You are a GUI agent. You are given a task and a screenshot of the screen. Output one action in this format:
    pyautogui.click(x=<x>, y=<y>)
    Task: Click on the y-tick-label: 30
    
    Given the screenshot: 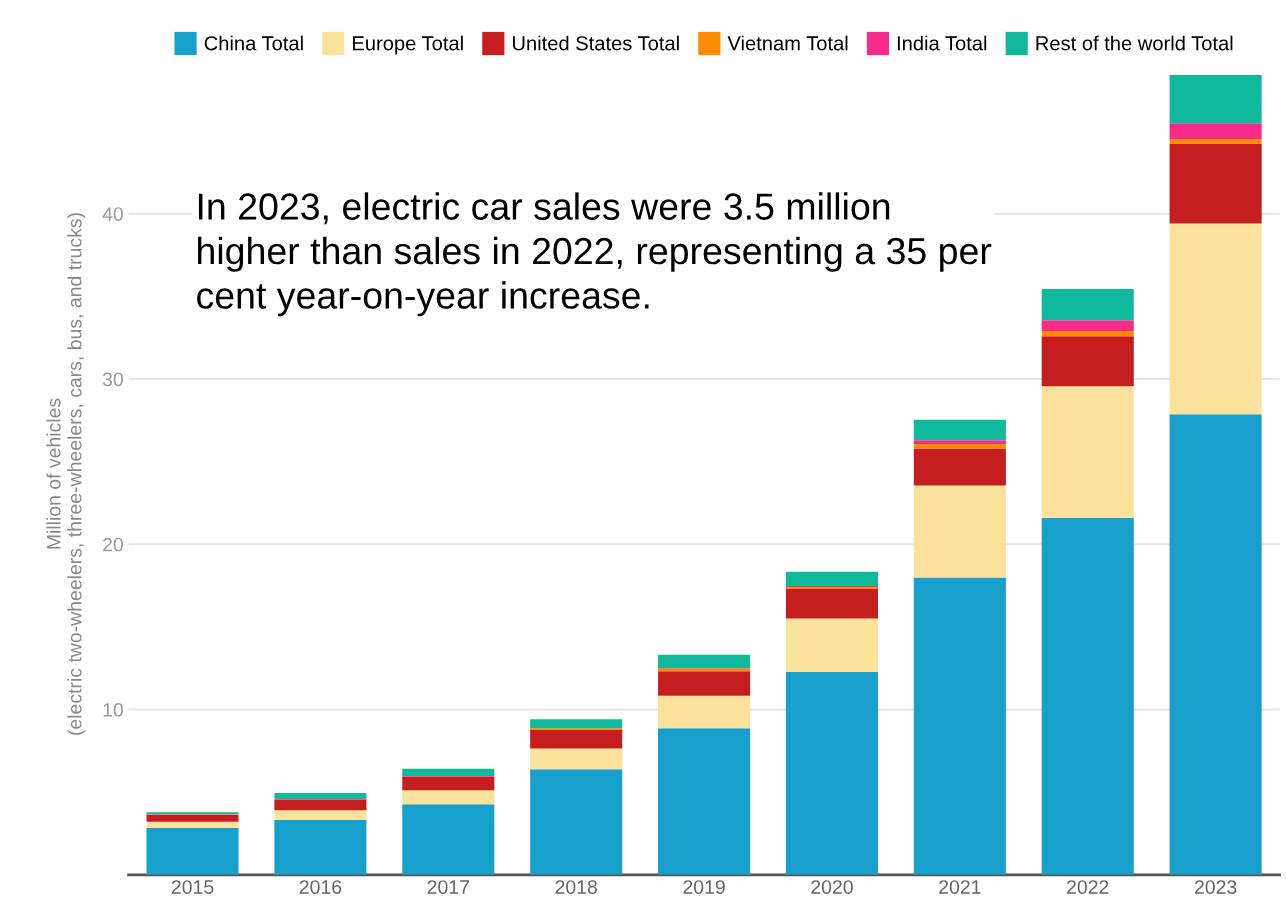 What is the action you would take?
    pyautogui.click(x=112, y=379)
    